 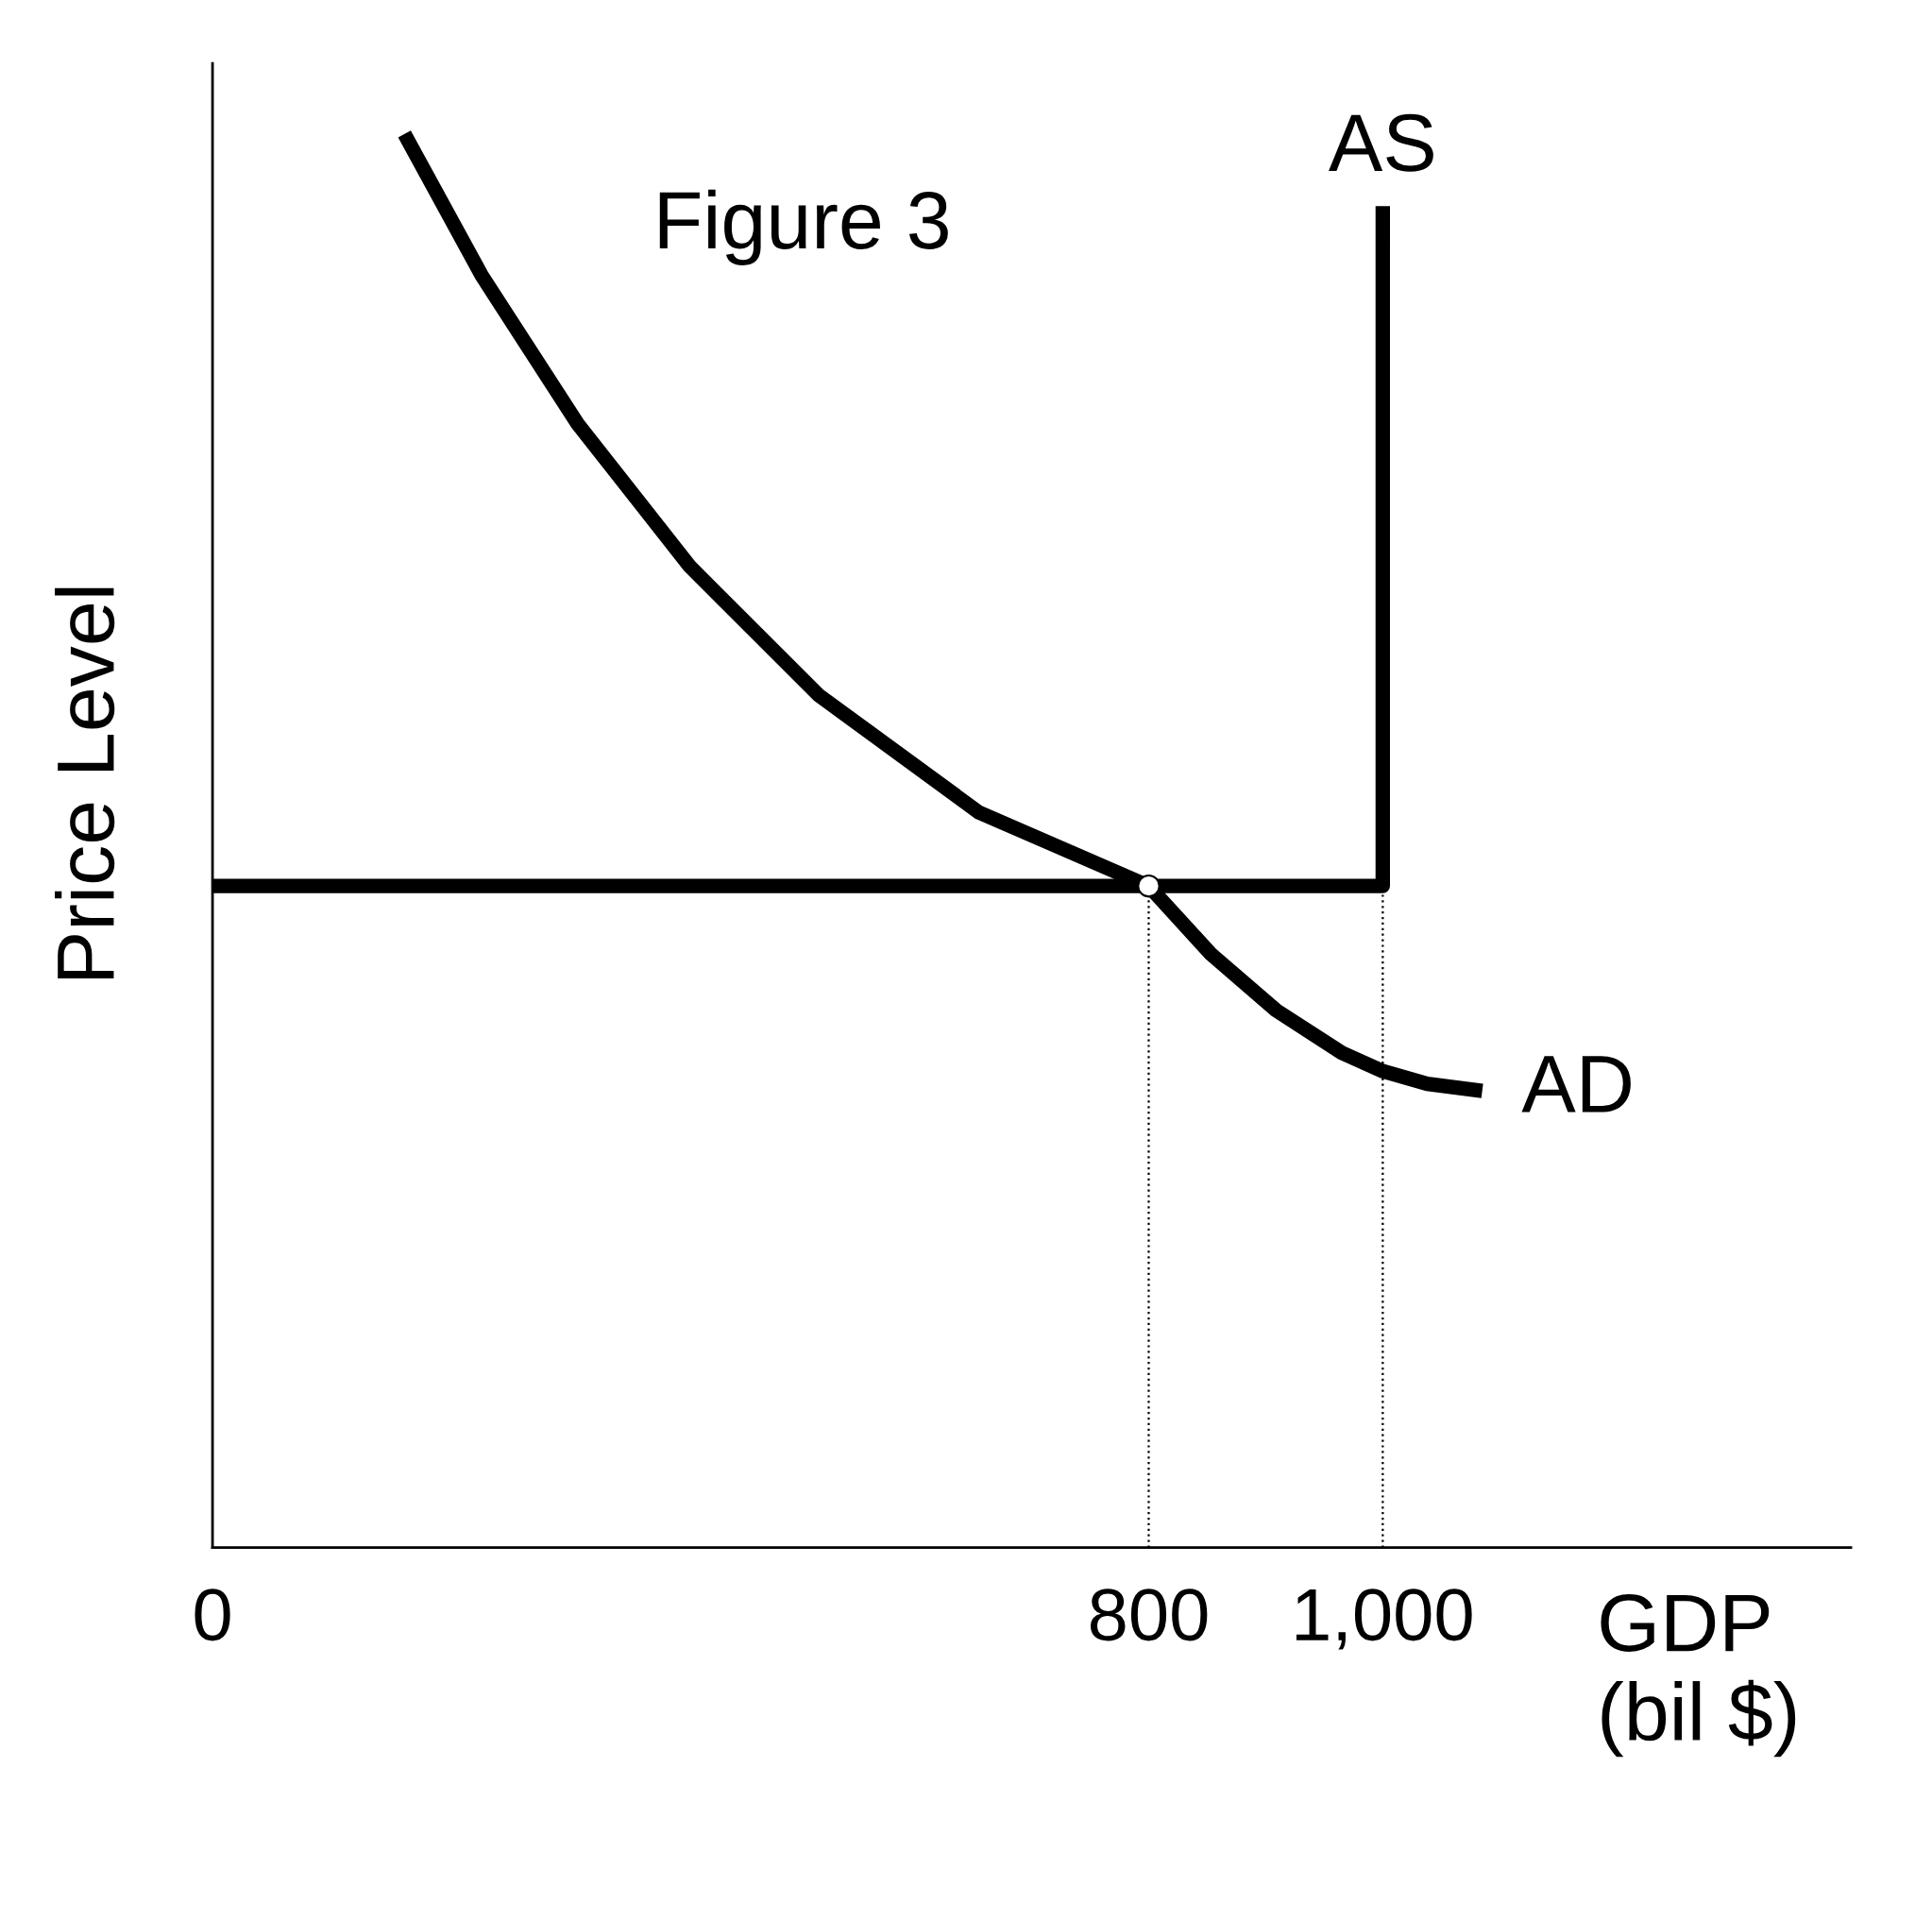 I want to click on x-tick-label: 800, so click(x=1149, y=1615).